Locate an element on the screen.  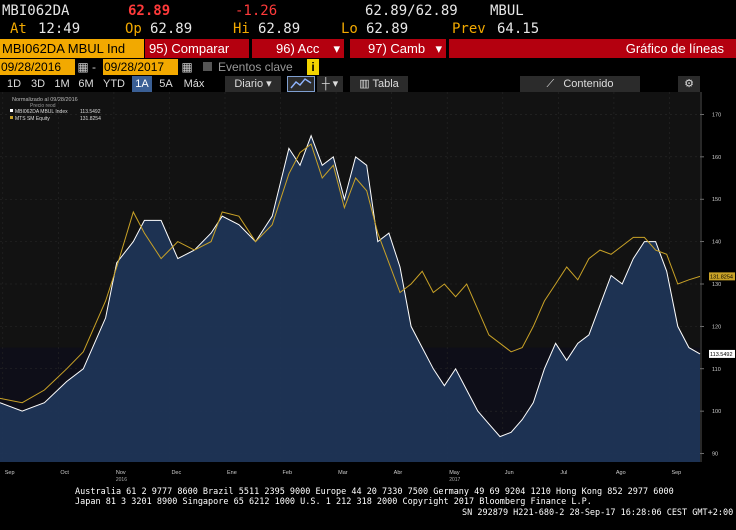
period-1d: 1D is located at coordinates (14, 84).